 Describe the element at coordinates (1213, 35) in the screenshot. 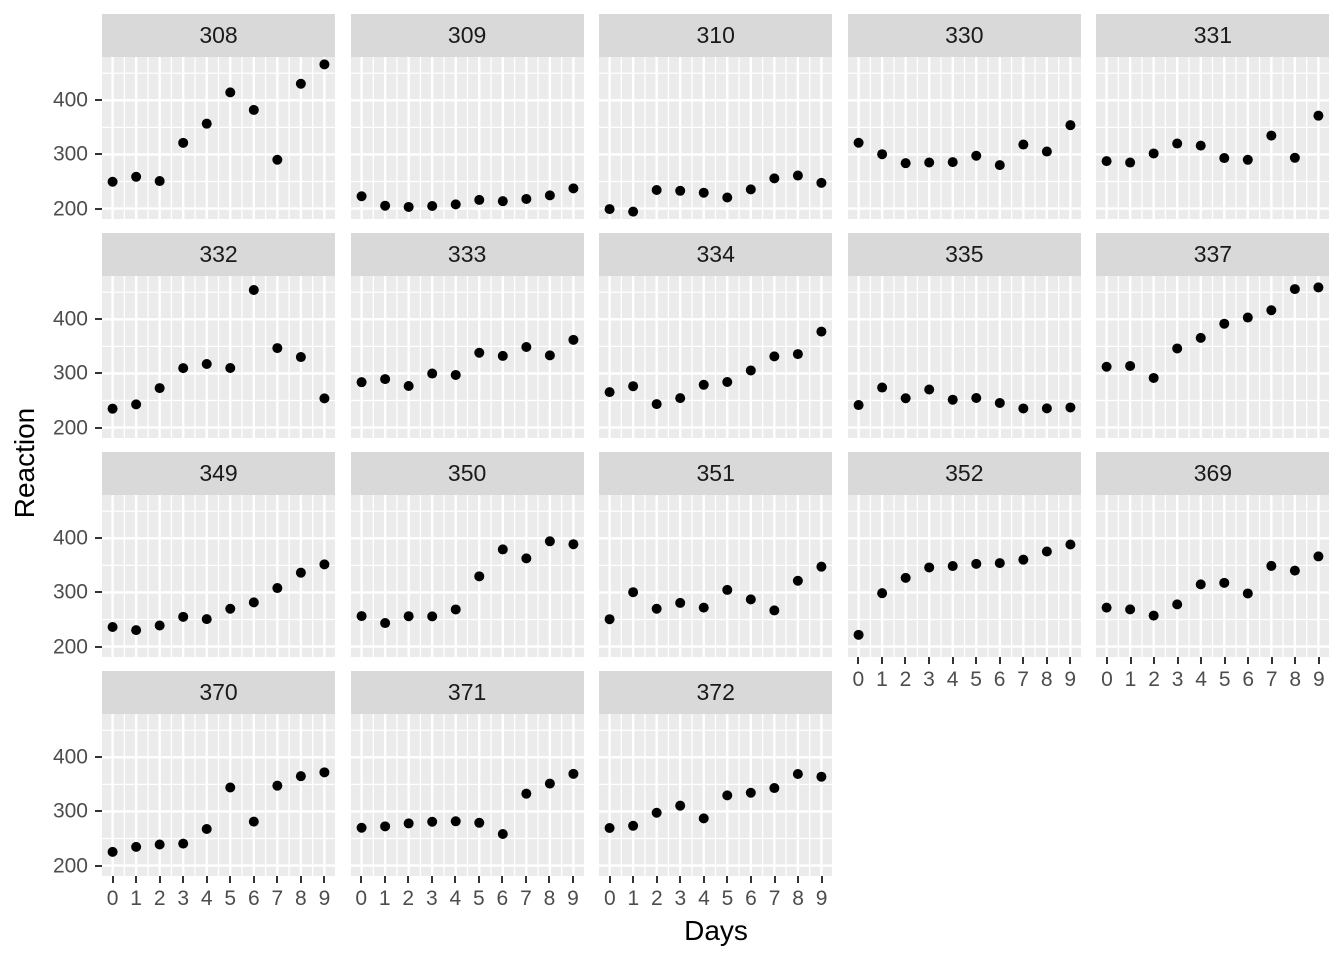

I see `facet-strip-label: 331` at that location.